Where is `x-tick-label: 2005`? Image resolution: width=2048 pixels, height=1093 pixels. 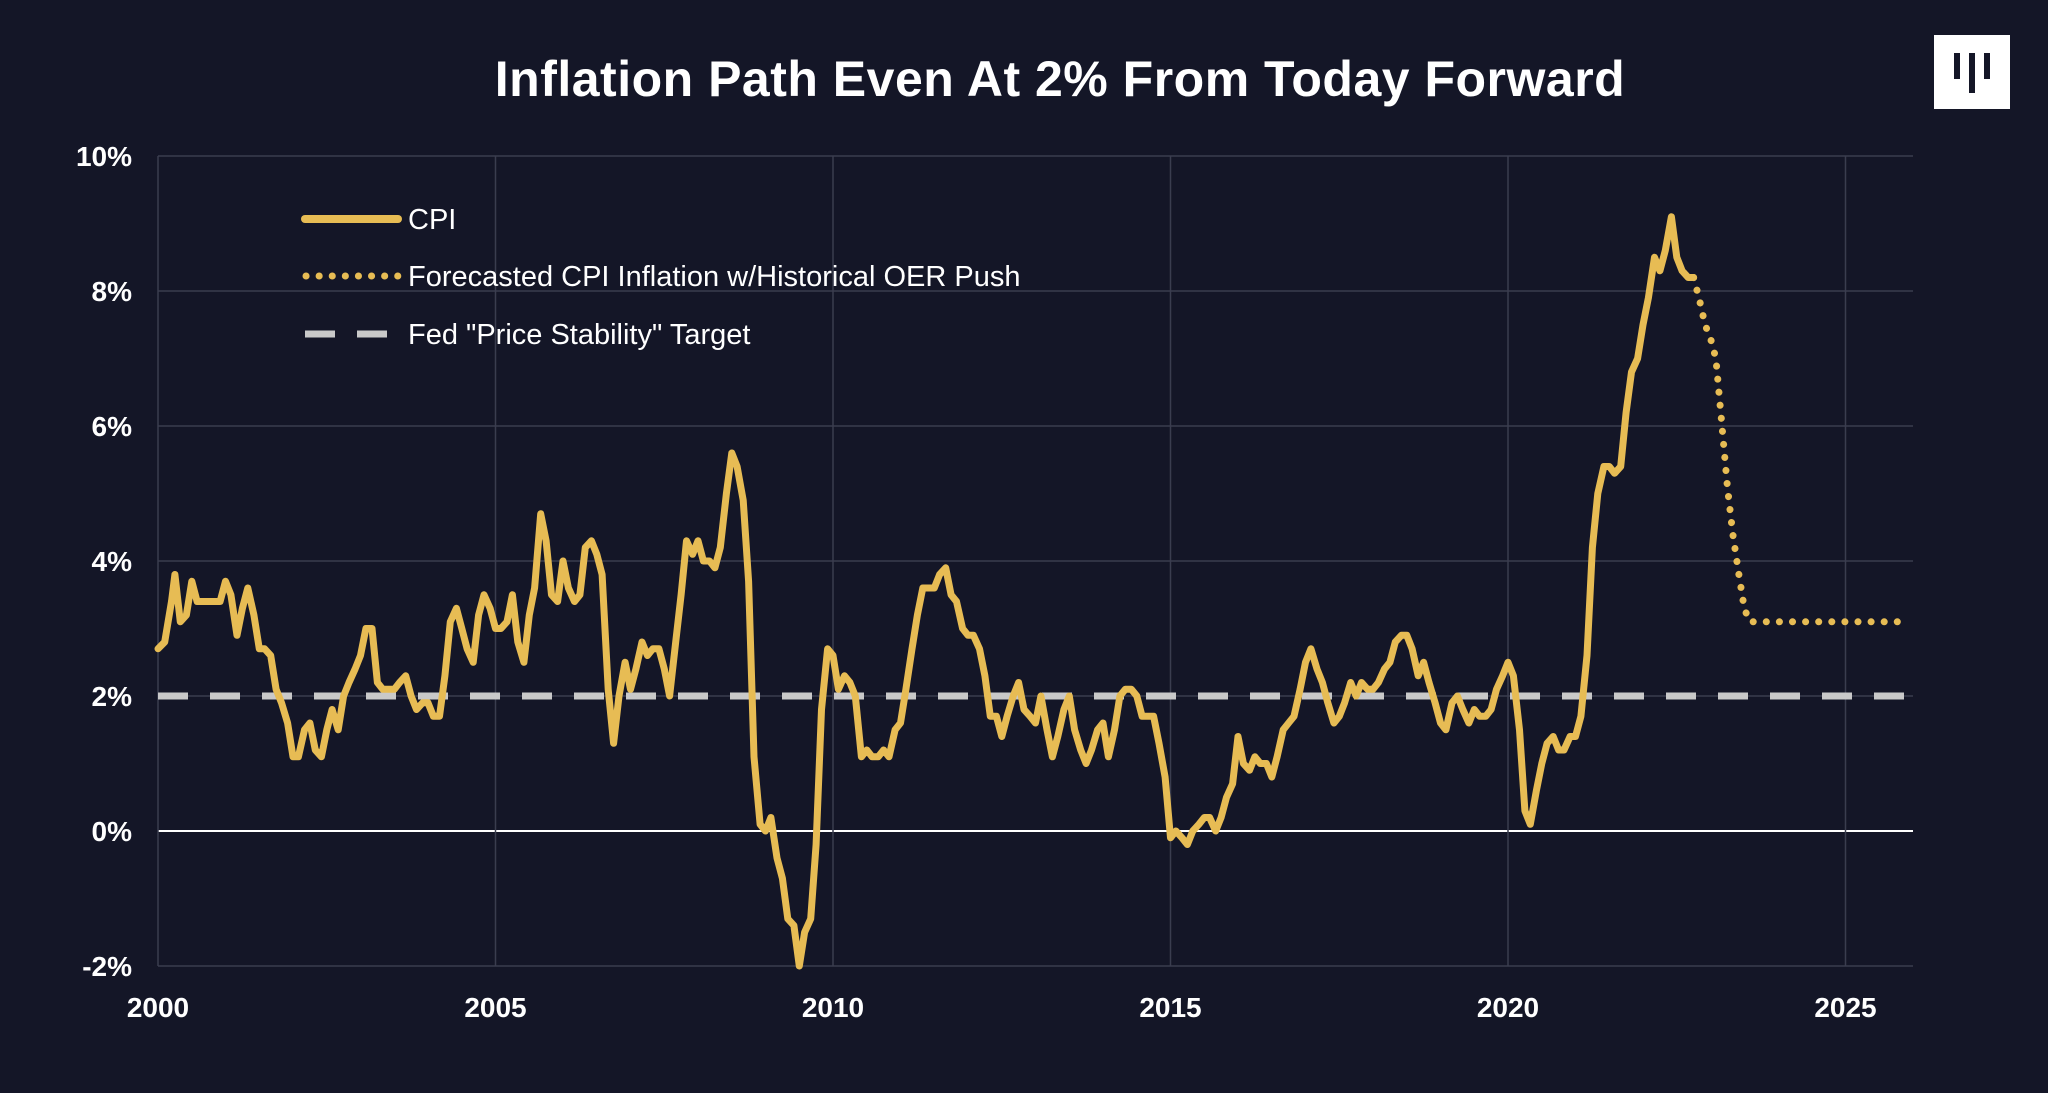
x-tick-label: 2005 is located at coordinates (495, 1007).